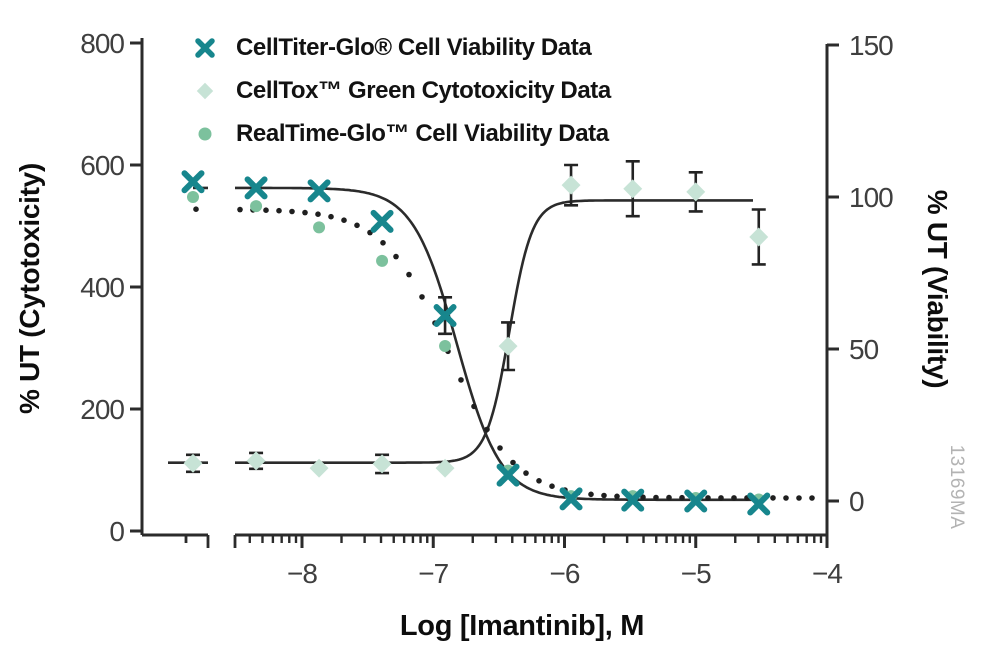 This screenshot has height=652, width=996. What do you see at coordinates (871, 197) in the screenshot?
I see `y-right-tick-label: 100` at bounding box center [871, 197].